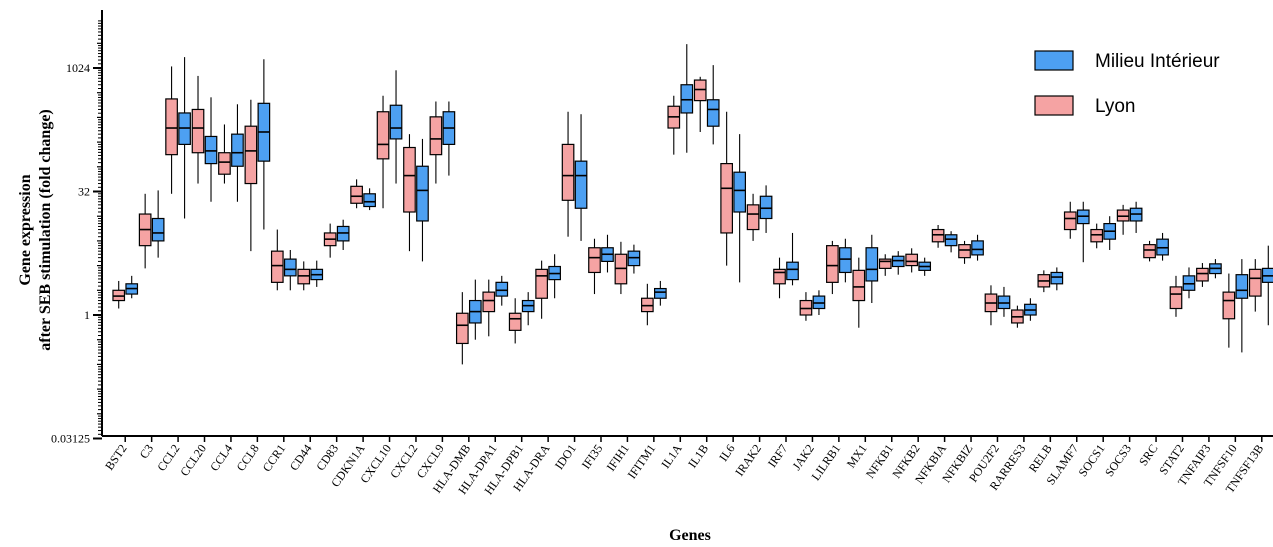 The width and height of the screenshot is (1273, 547). What do you see at coordinates (1162, 246) in the screenshot?
I see `milieu-src-box` at bounding box center [1162, 246].